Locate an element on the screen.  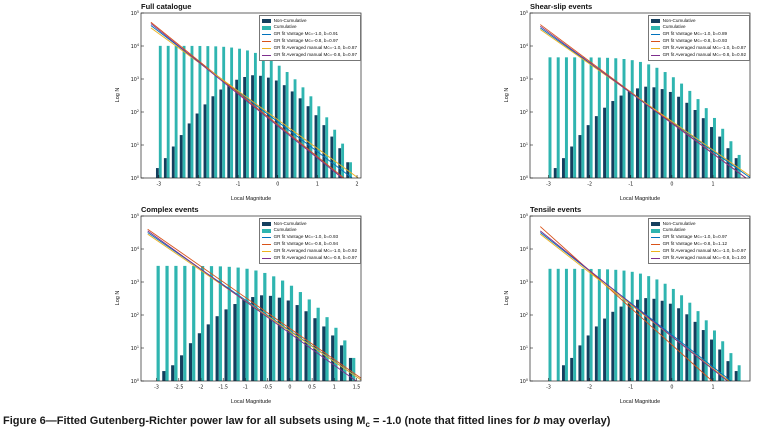
legend-item: GR fit Averaged manual Mc=-1.0, b=0.87 is located at coordinates (698, 48).